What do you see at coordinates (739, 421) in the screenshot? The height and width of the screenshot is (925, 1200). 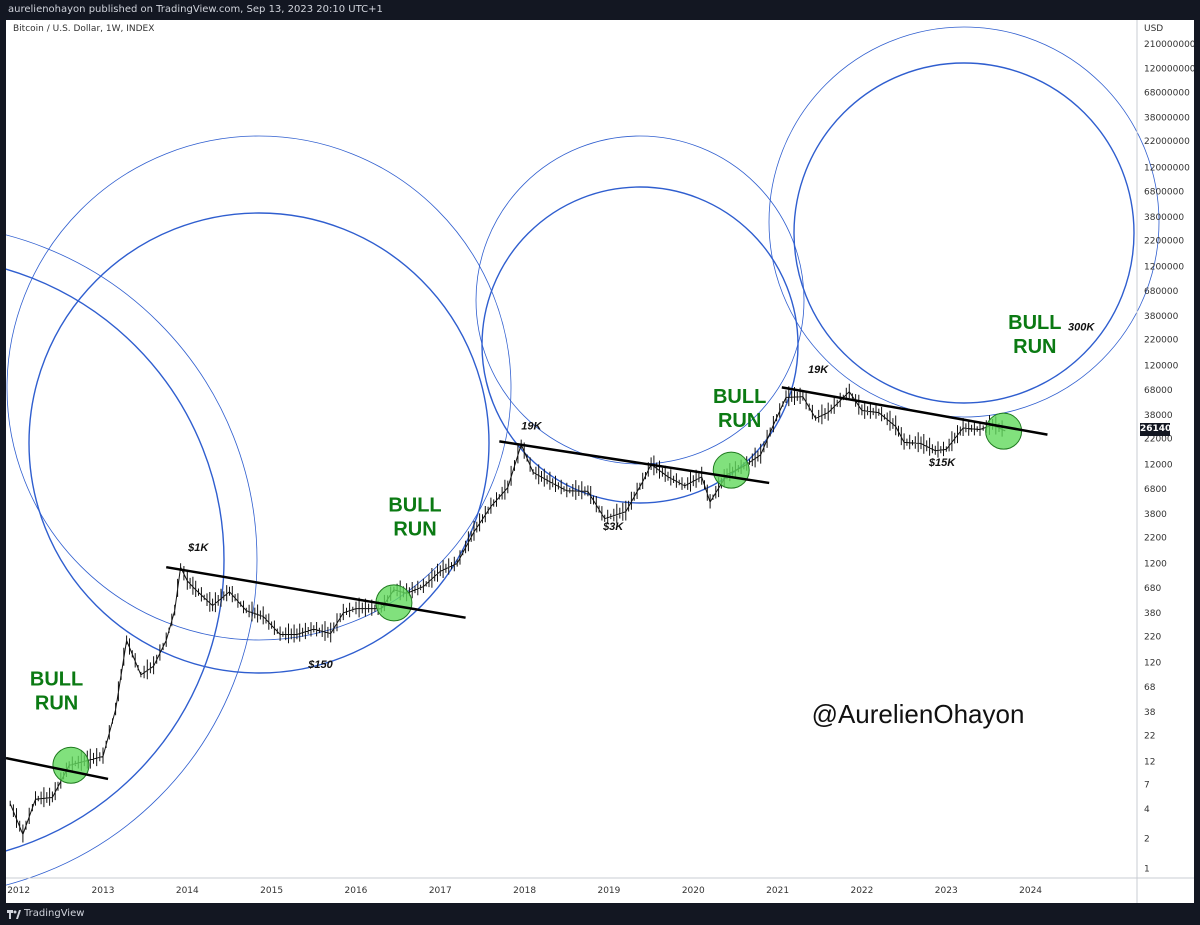 I see `bull-run-label-3-line2: RUN` at bounding box center [739, 421].